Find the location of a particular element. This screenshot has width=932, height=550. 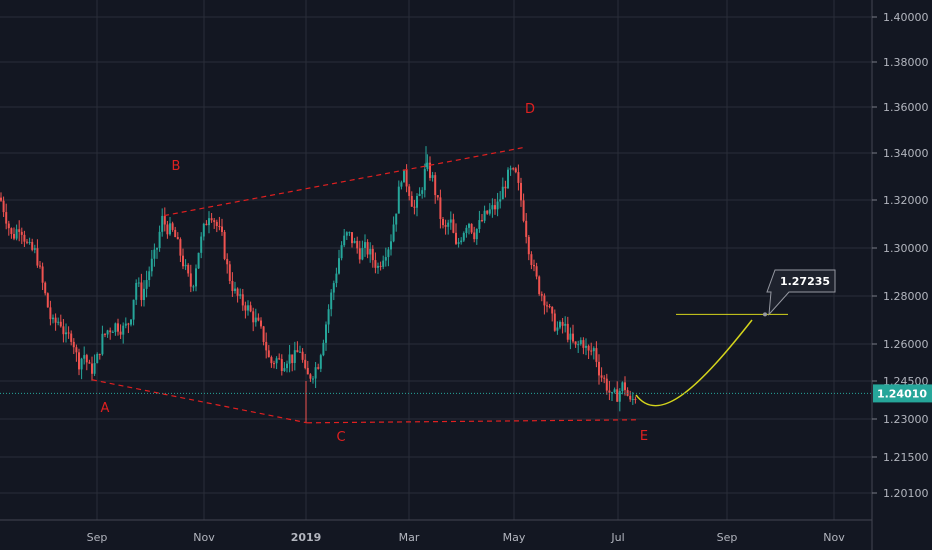

target-anchor-dot is located at coordinates (765, 314).